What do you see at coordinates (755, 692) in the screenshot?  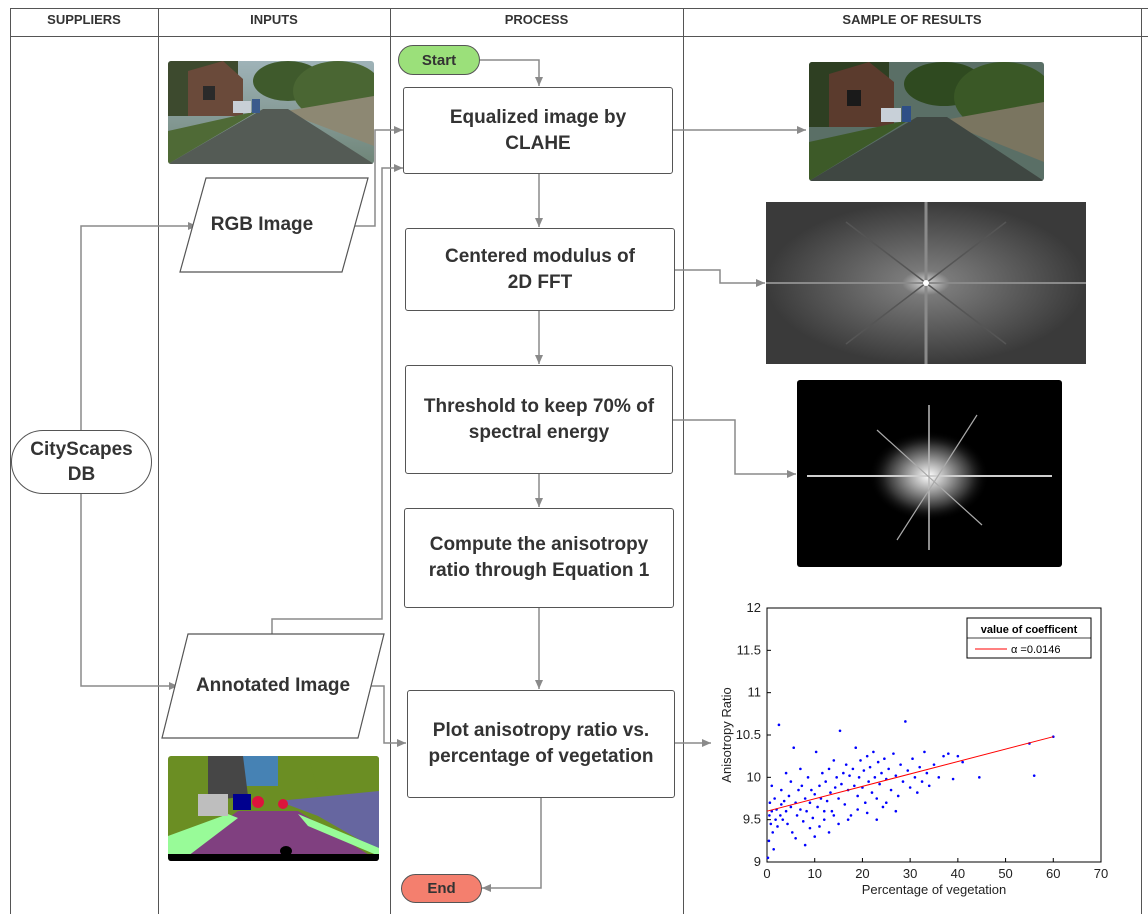 I see `y-tick-label: 11` at bounding box center [755, 692].